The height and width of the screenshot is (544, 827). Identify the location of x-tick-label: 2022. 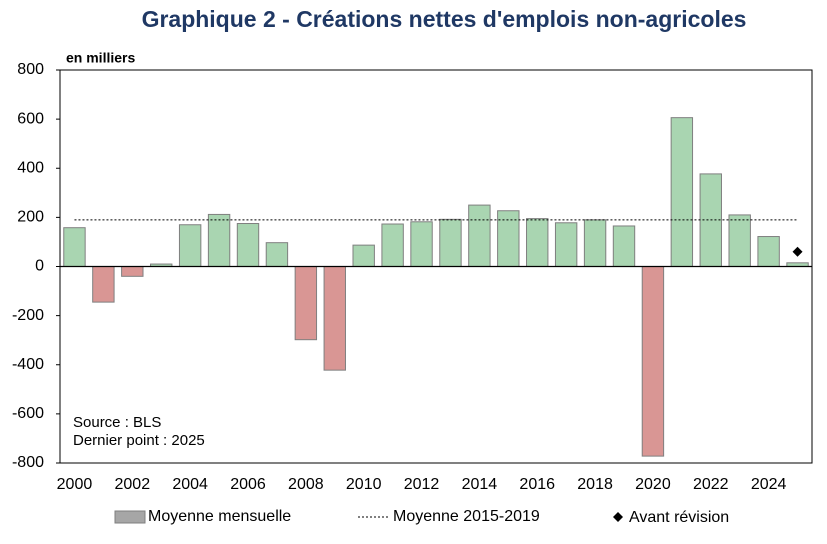
(711, 484).